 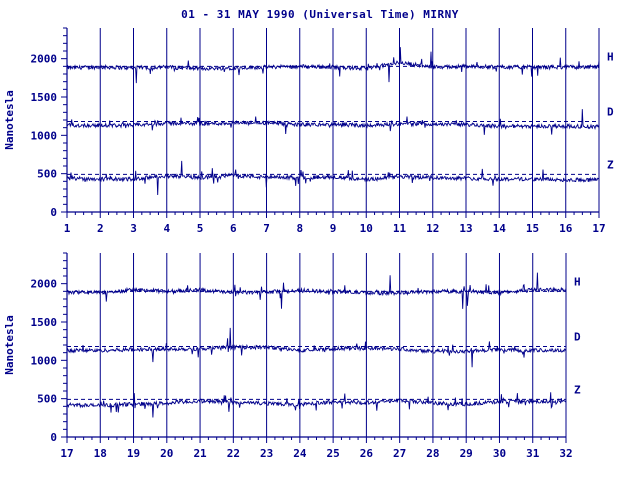 What do you see at coordinates (566, 228) in the screenshot?
I see `x-tick-label: 16` at bounding box center [566, 228].